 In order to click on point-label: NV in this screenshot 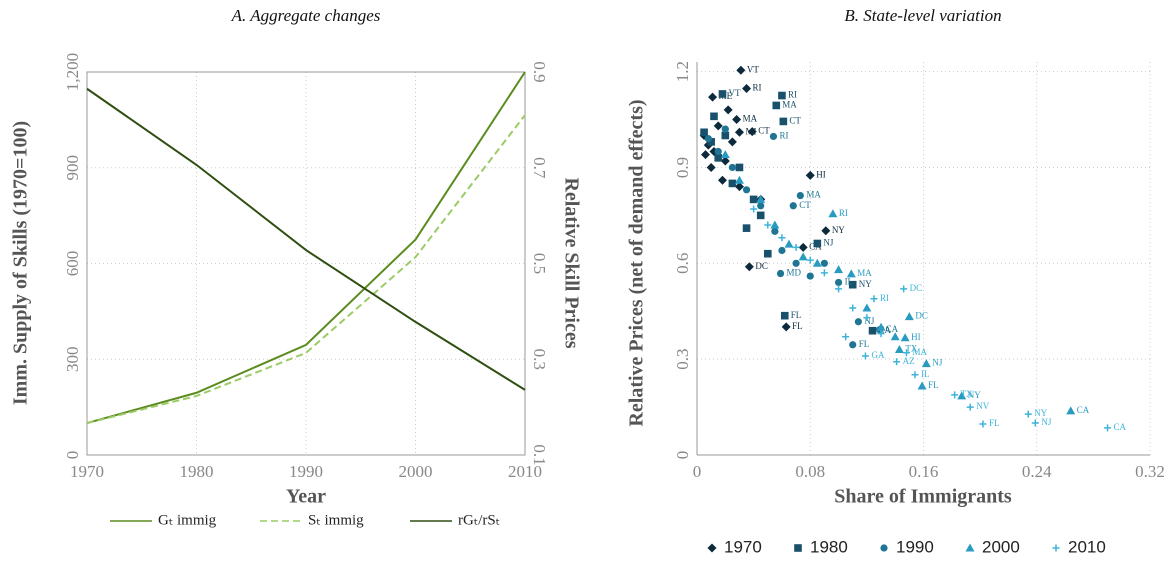, I will do `click(982, 406)`.